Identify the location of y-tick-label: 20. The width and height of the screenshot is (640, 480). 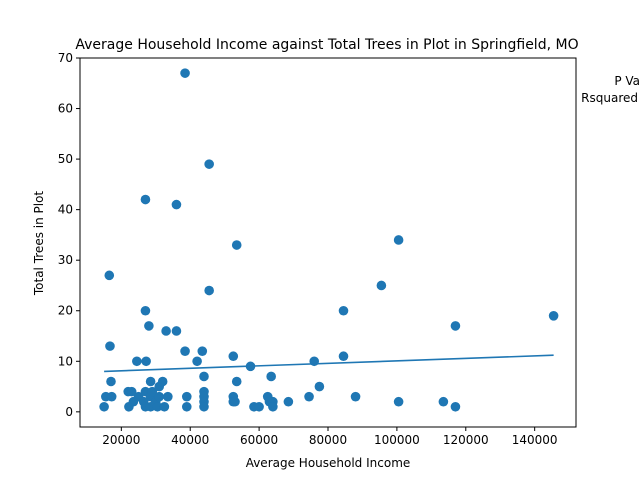
(65, 311).